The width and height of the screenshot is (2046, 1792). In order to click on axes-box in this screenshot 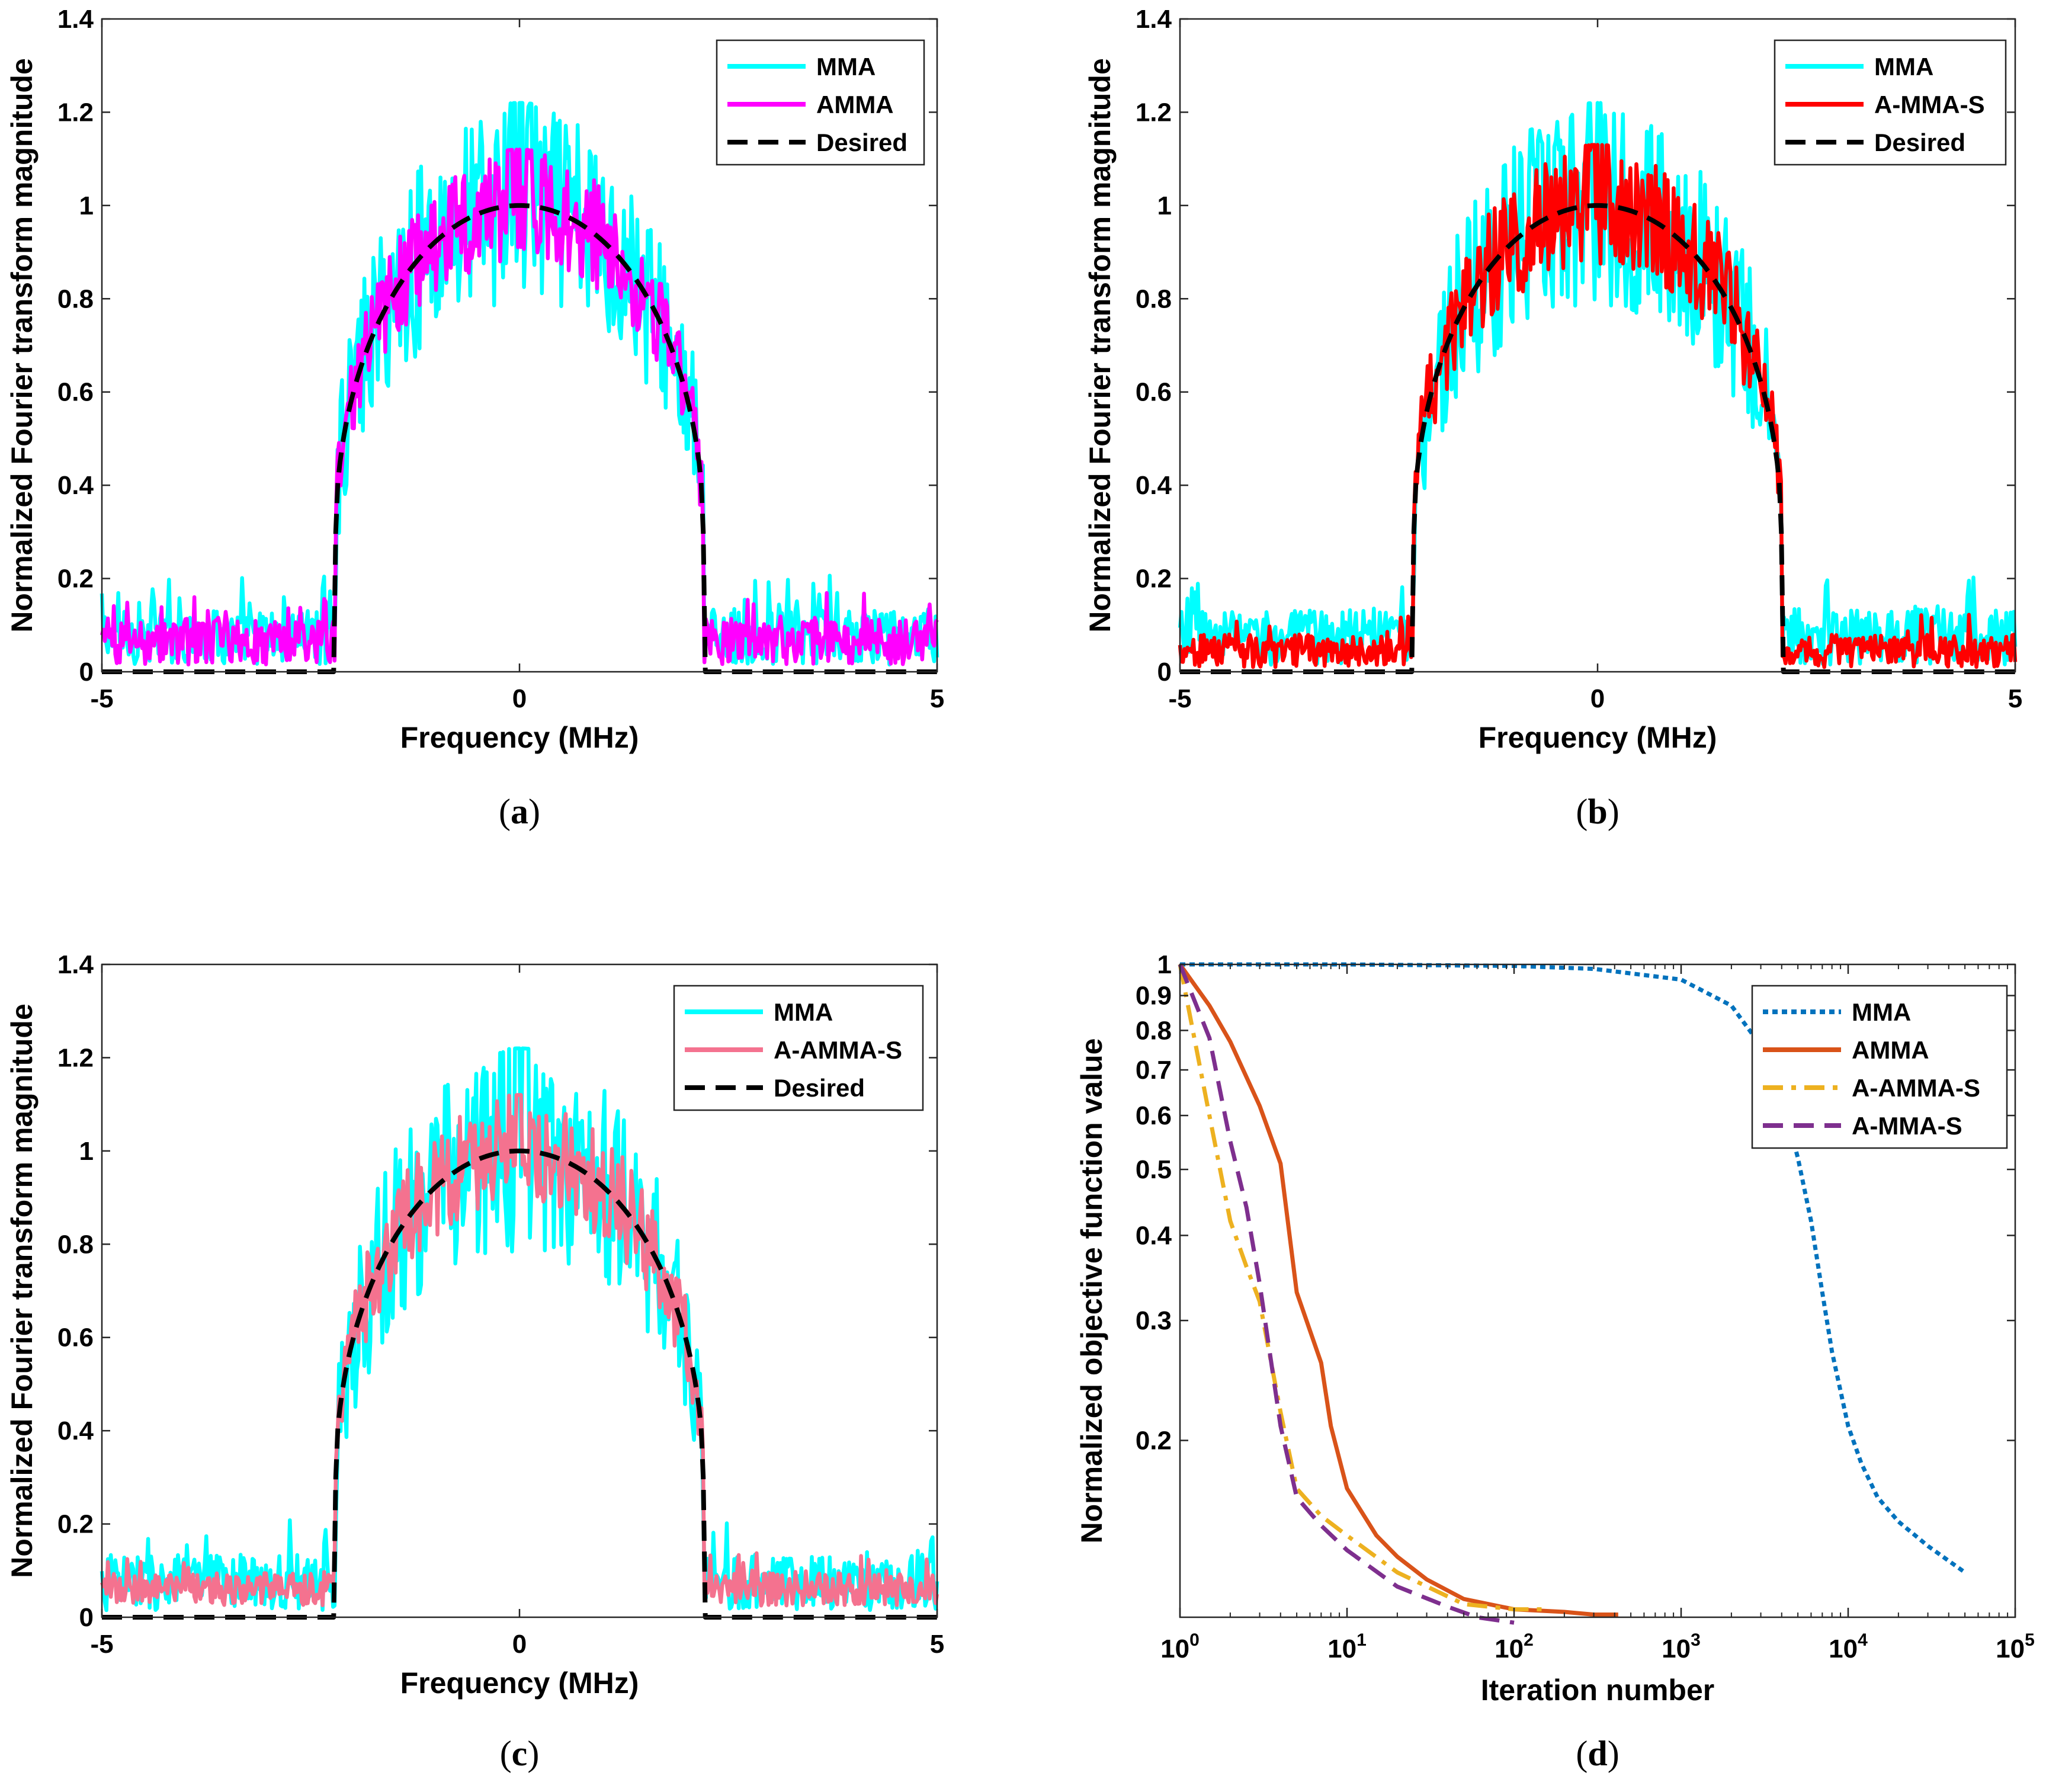, I will do `click(1597, 1290)`.